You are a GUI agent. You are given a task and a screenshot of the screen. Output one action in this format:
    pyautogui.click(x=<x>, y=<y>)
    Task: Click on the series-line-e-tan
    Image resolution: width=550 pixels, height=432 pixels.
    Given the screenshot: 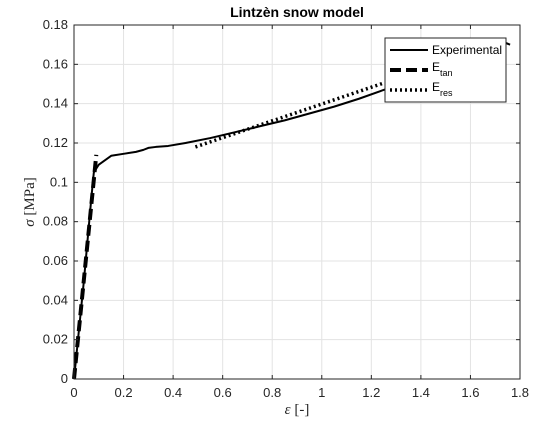 What is the action you would take?
    pyautogui.click(x=85, y=267)
    